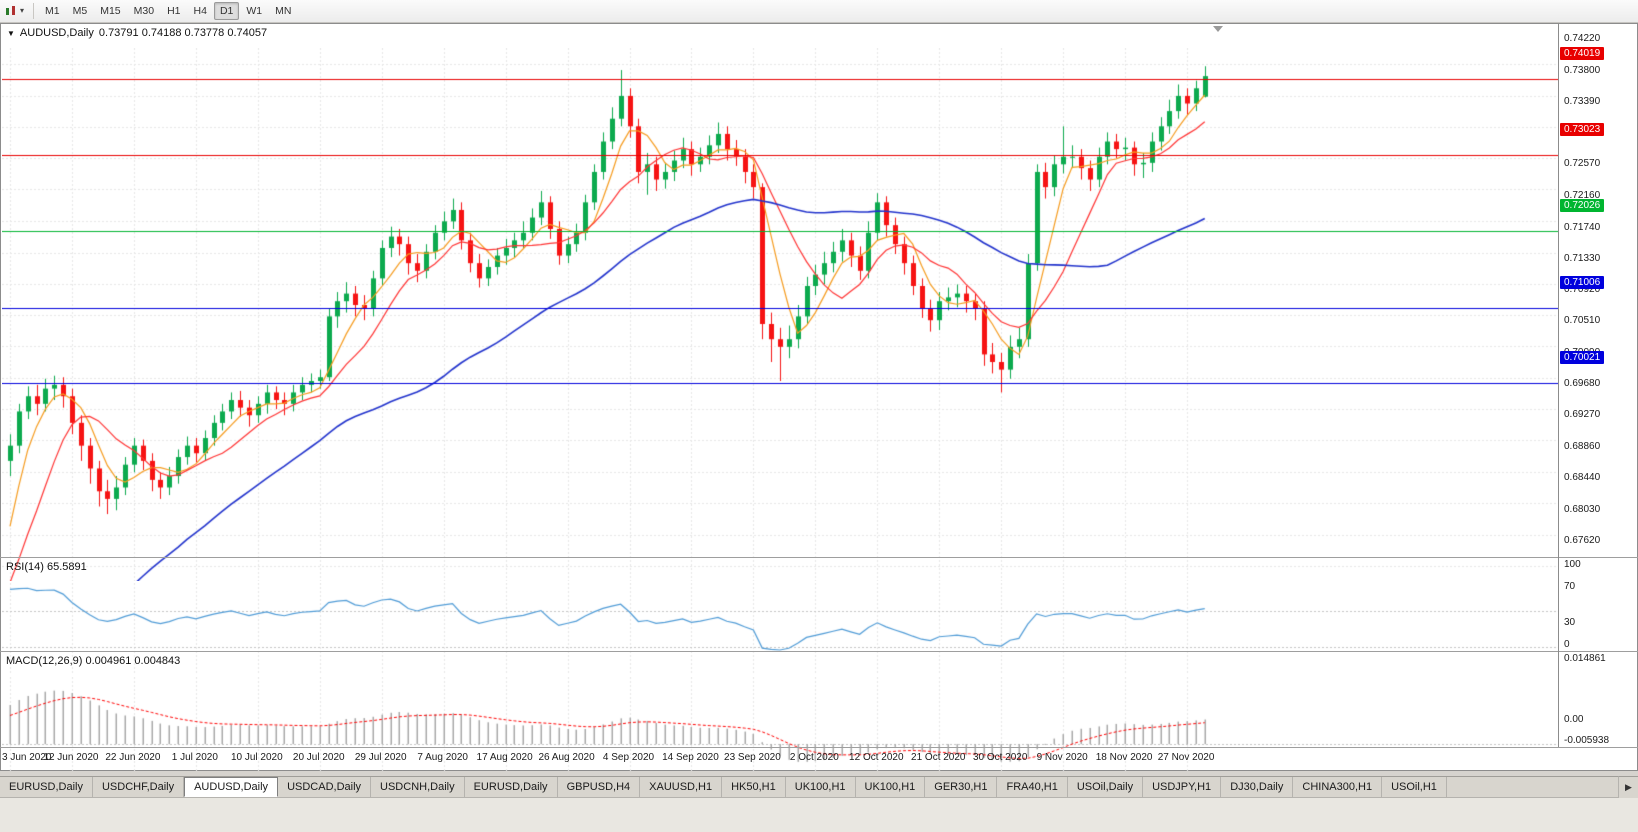 The height and width of the screenshot is (832, 1638). I want to click on right-arrow-icon: ▶, so click(1628, 787).